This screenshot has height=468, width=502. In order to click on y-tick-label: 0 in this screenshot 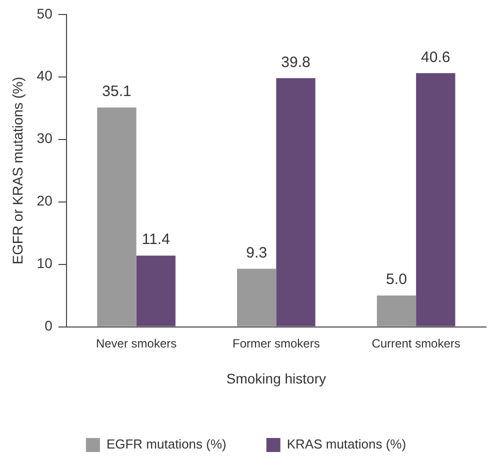, I will do `click(48, 326)`.